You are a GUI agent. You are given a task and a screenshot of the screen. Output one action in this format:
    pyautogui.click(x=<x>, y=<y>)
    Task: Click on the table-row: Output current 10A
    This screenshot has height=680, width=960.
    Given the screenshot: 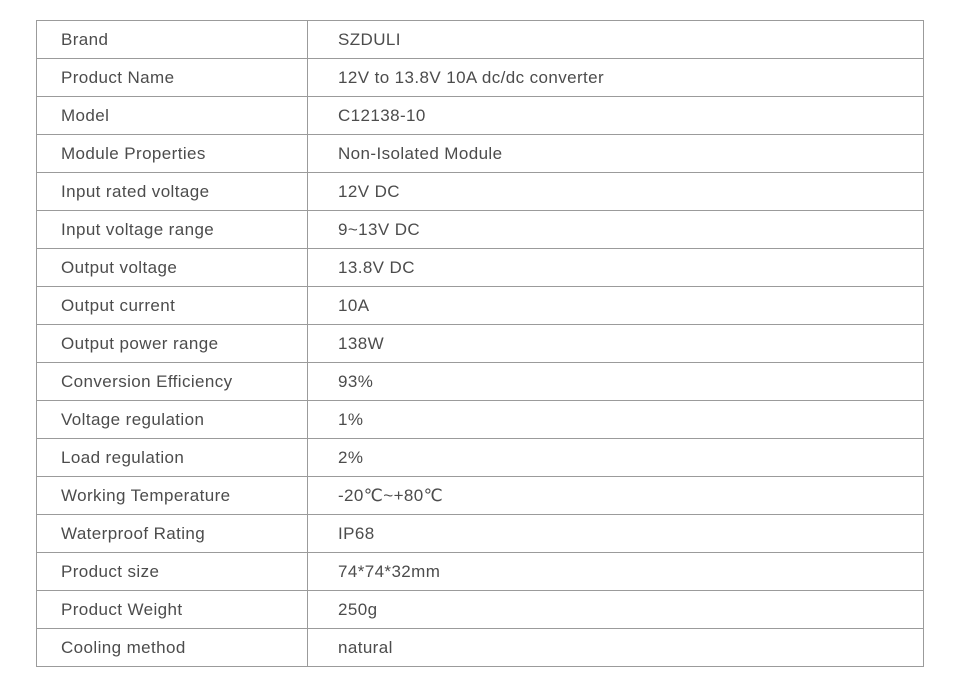 What is the action you would take?
    pyautogui.click(x=480, y=305)
    